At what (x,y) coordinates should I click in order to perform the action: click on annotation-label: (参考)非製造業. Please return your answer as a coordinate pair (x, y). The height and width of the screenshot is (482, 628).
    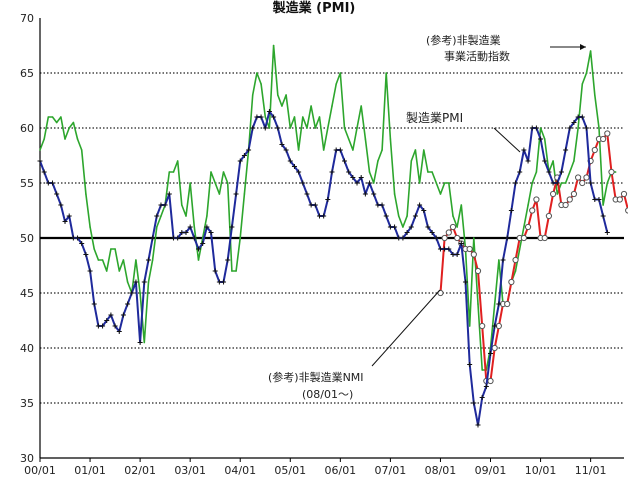
    Looking at the image, I should click on (463, 40).